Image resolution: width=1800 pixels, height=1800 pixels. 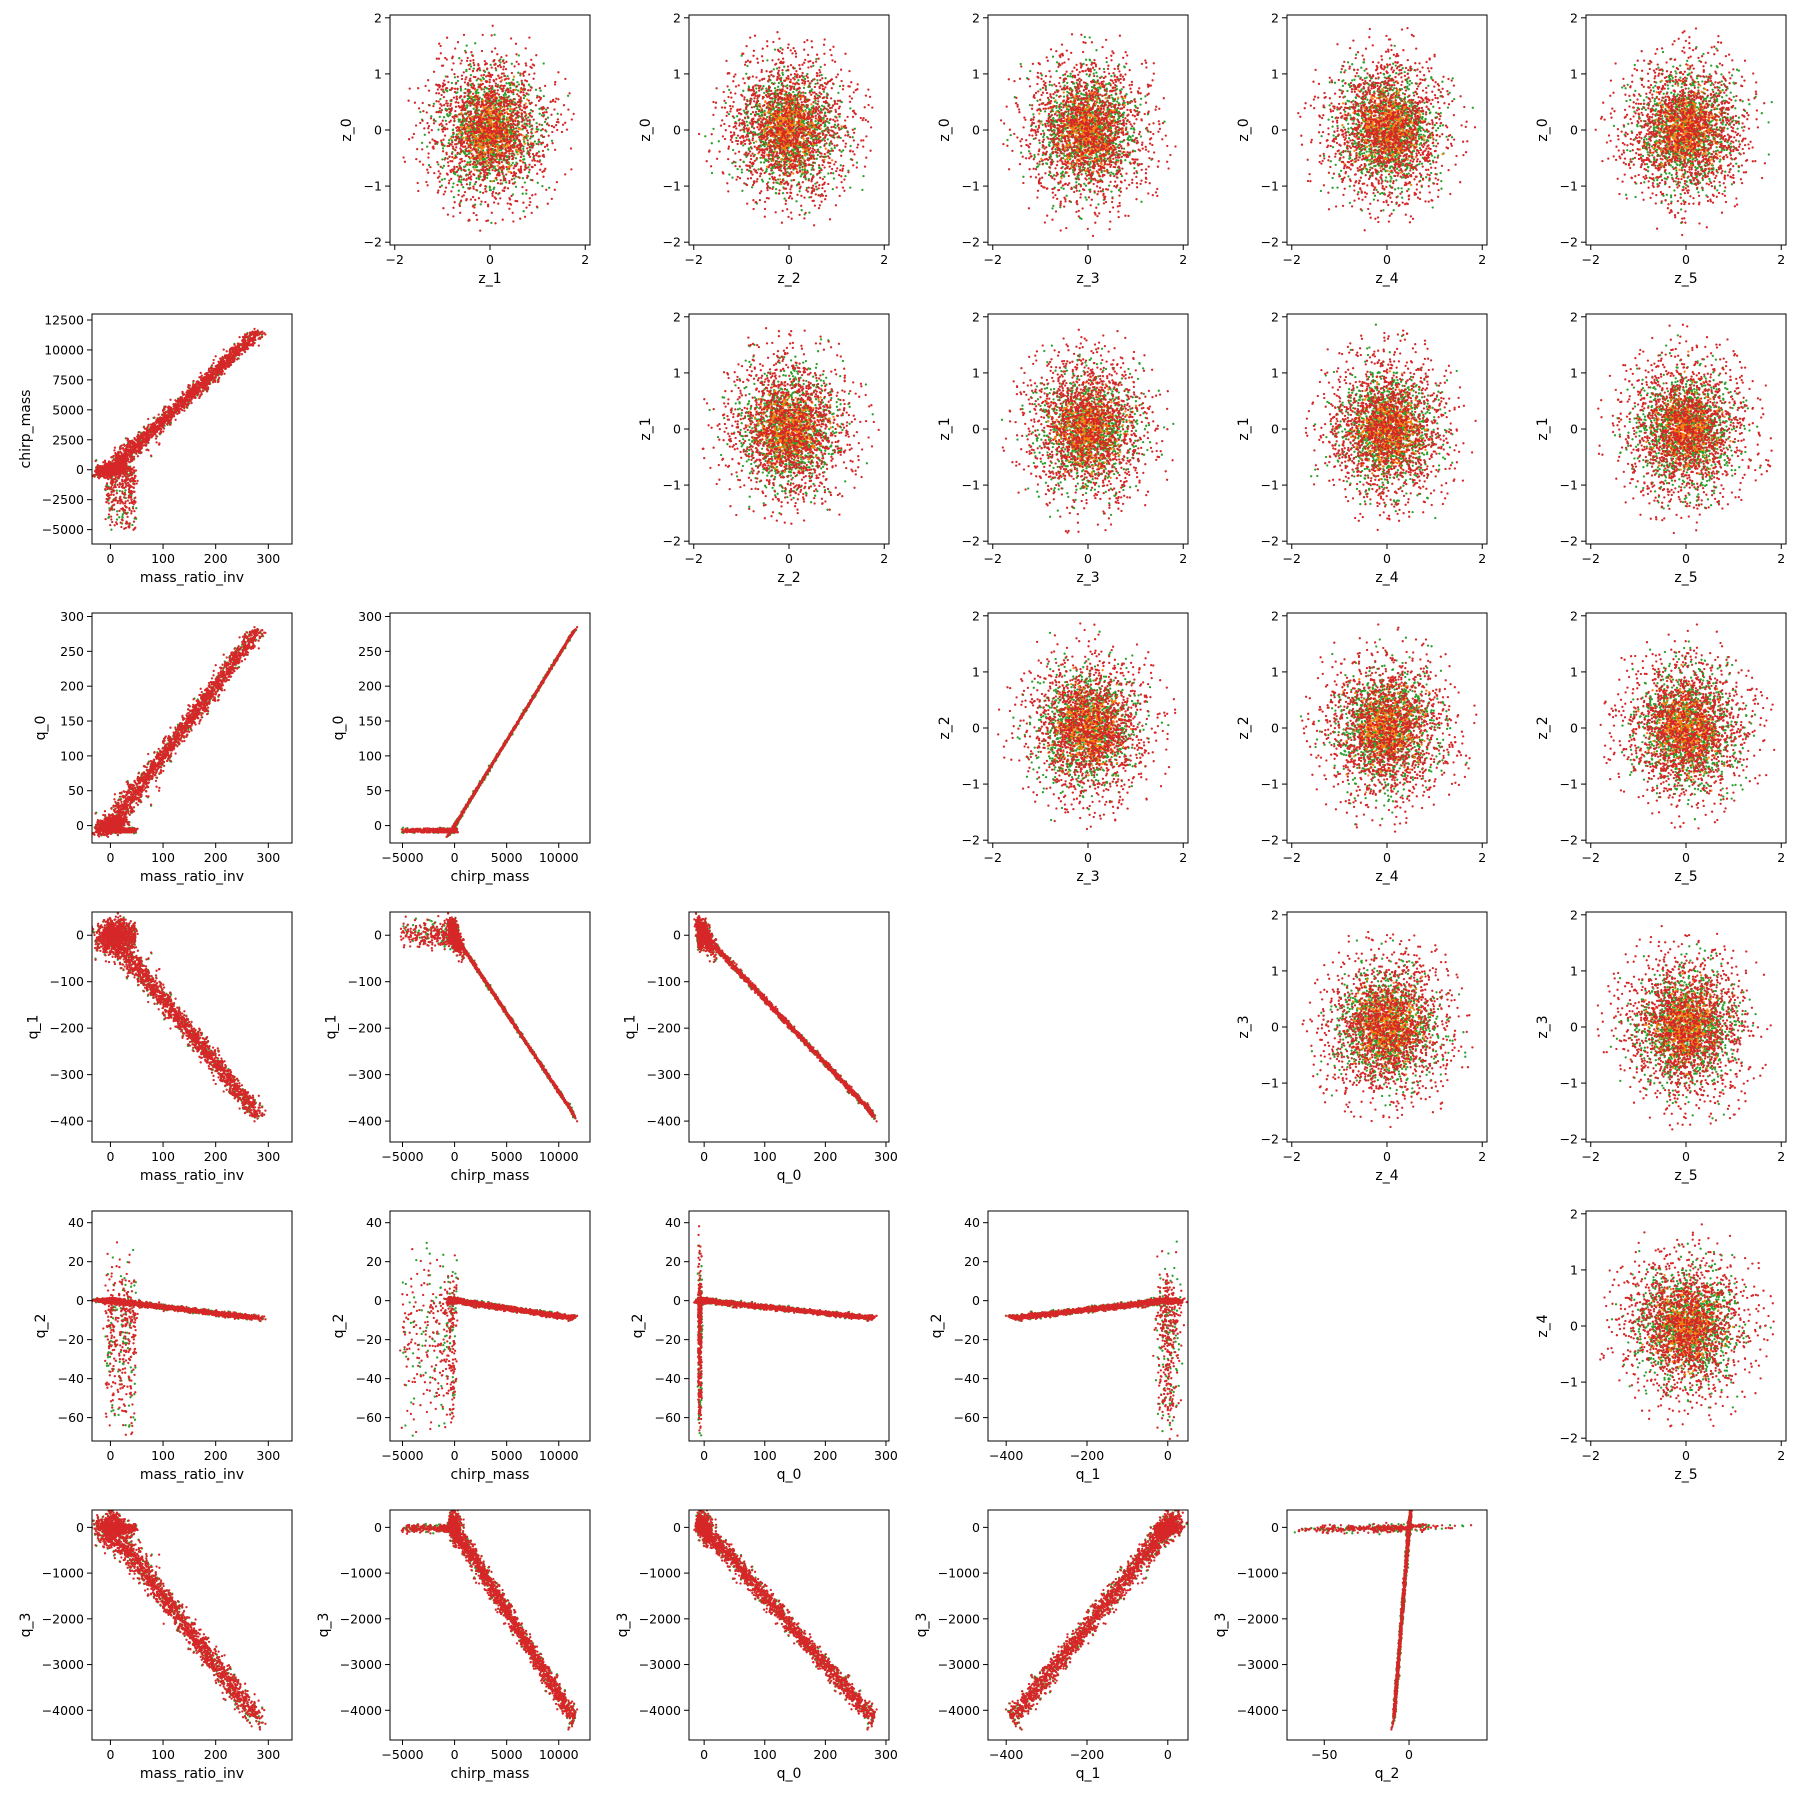 What do you see at coordinates (786, 128) in the screenshot?
I see `scatter-points` at bounding box center [786, 128].